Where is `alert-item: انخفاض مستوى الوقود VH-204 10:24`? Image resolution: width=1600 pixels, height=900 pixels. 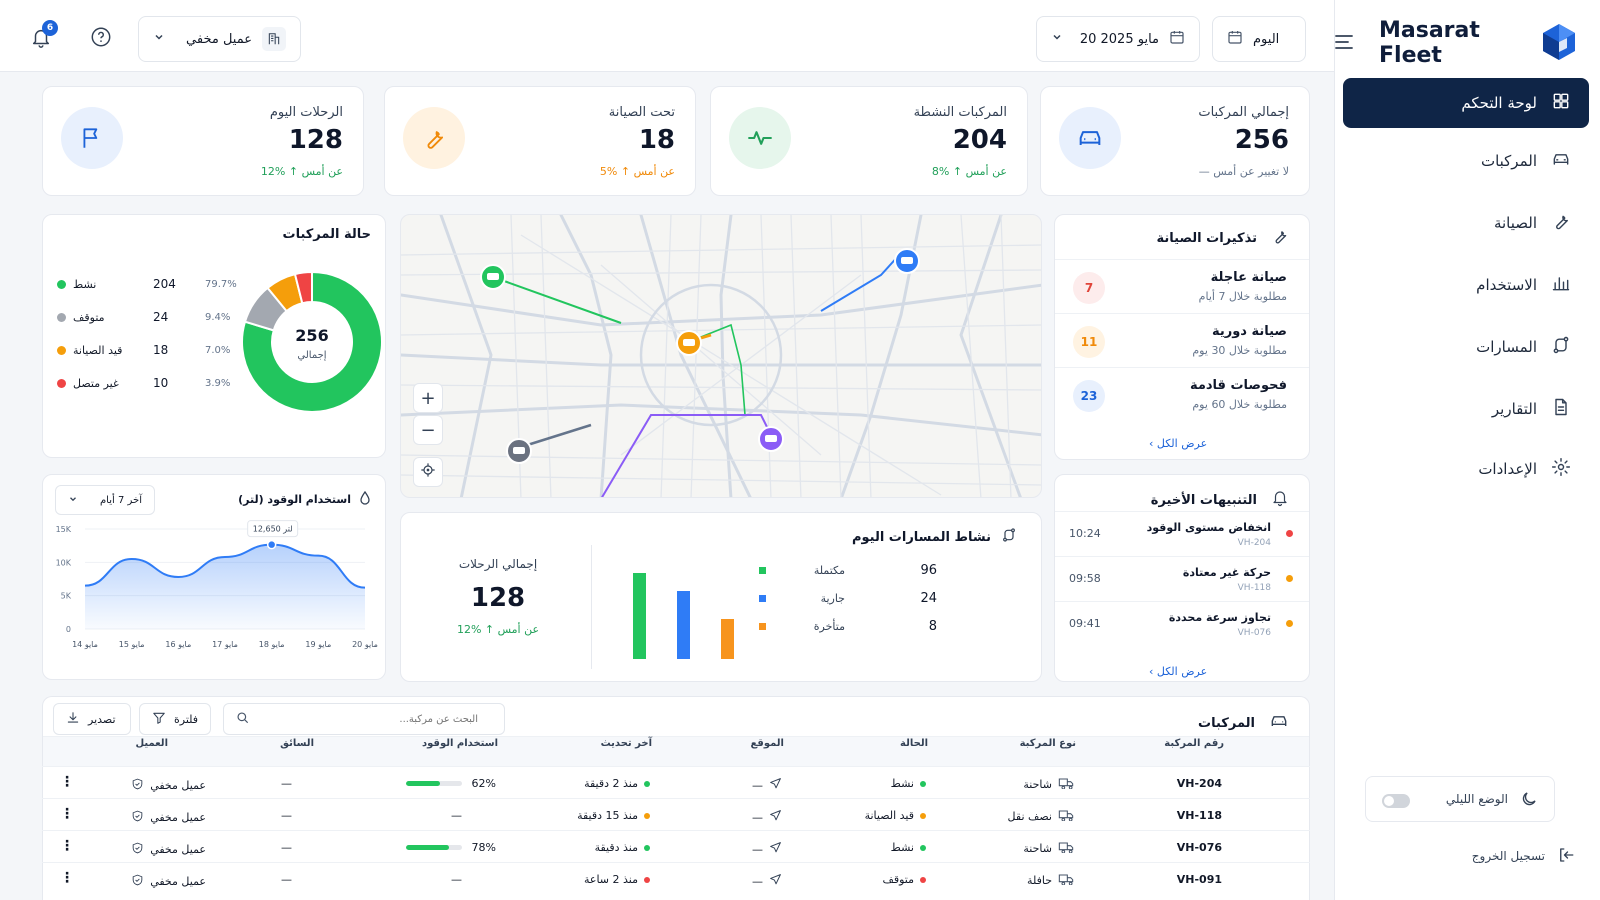
alert-item: انخفاض مستوى الوقود VH-204 10:24 is located at coordinates (1182, 533).